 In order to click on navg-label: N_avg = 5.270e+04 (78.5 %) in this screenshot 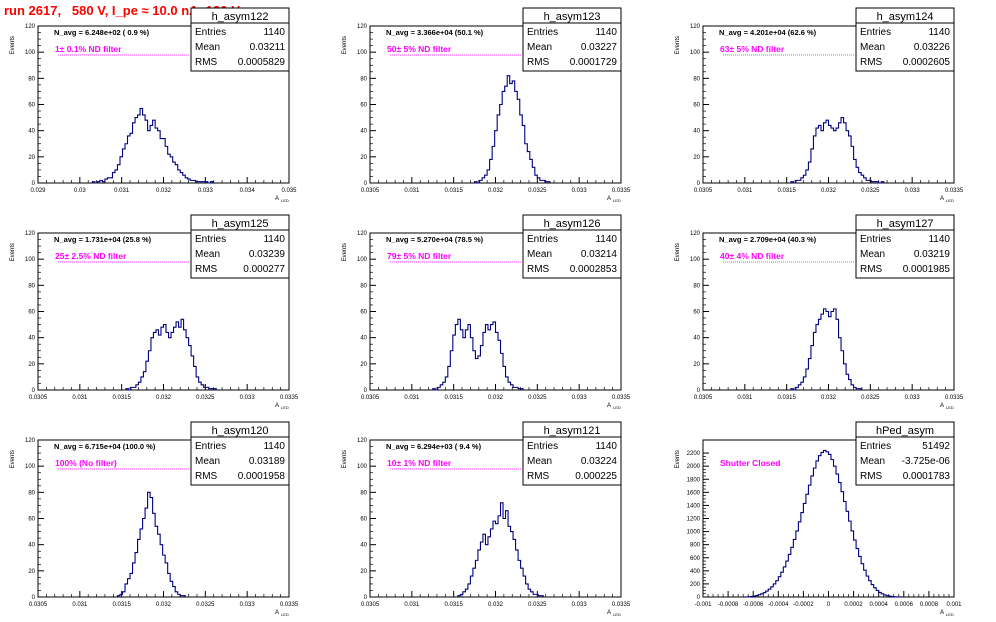, I will do `click(435, 239)`.